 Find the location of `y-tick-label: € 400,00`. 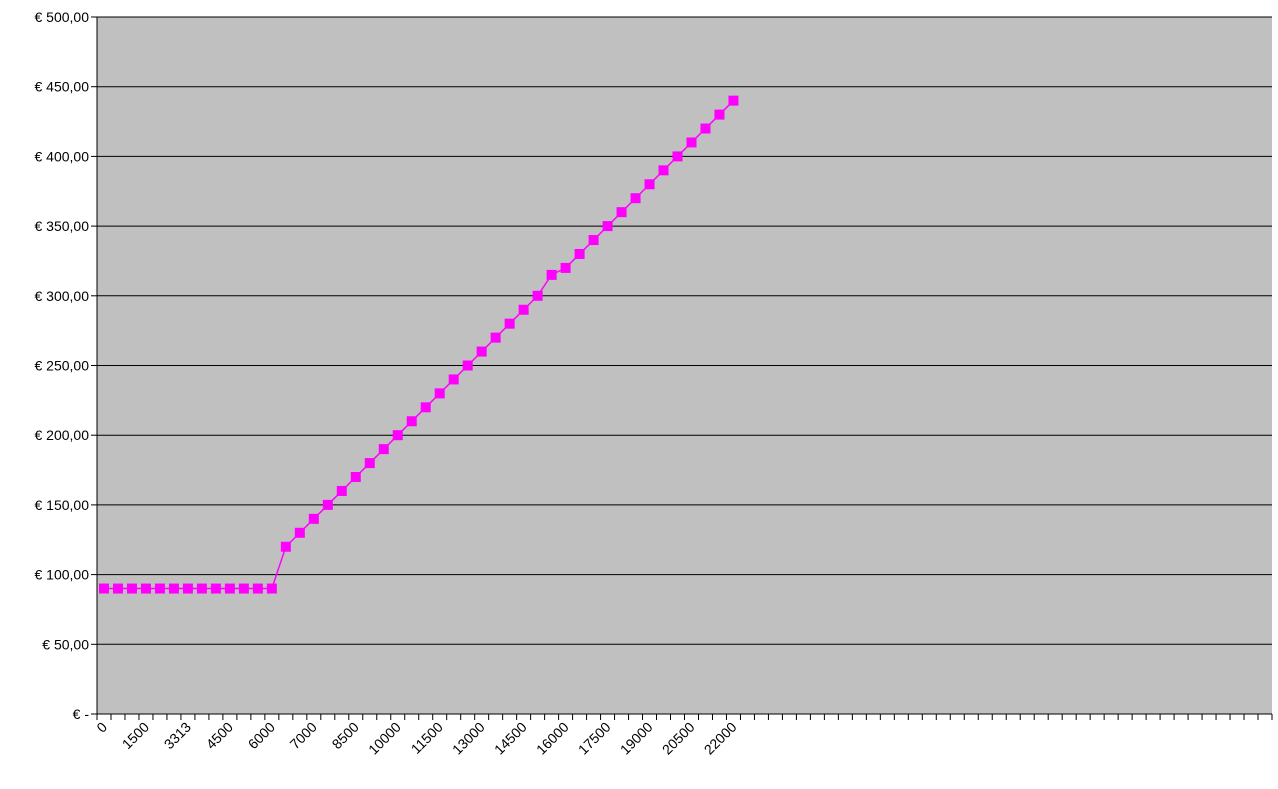

y-tick-label: € 400,00 is located at coordinates (62, 156).